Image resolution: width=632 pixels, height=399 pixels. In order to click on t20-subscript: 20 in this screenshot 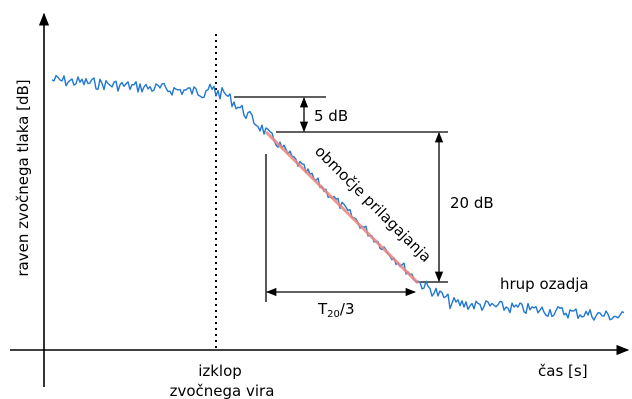, I will do `click(333, 314)`.